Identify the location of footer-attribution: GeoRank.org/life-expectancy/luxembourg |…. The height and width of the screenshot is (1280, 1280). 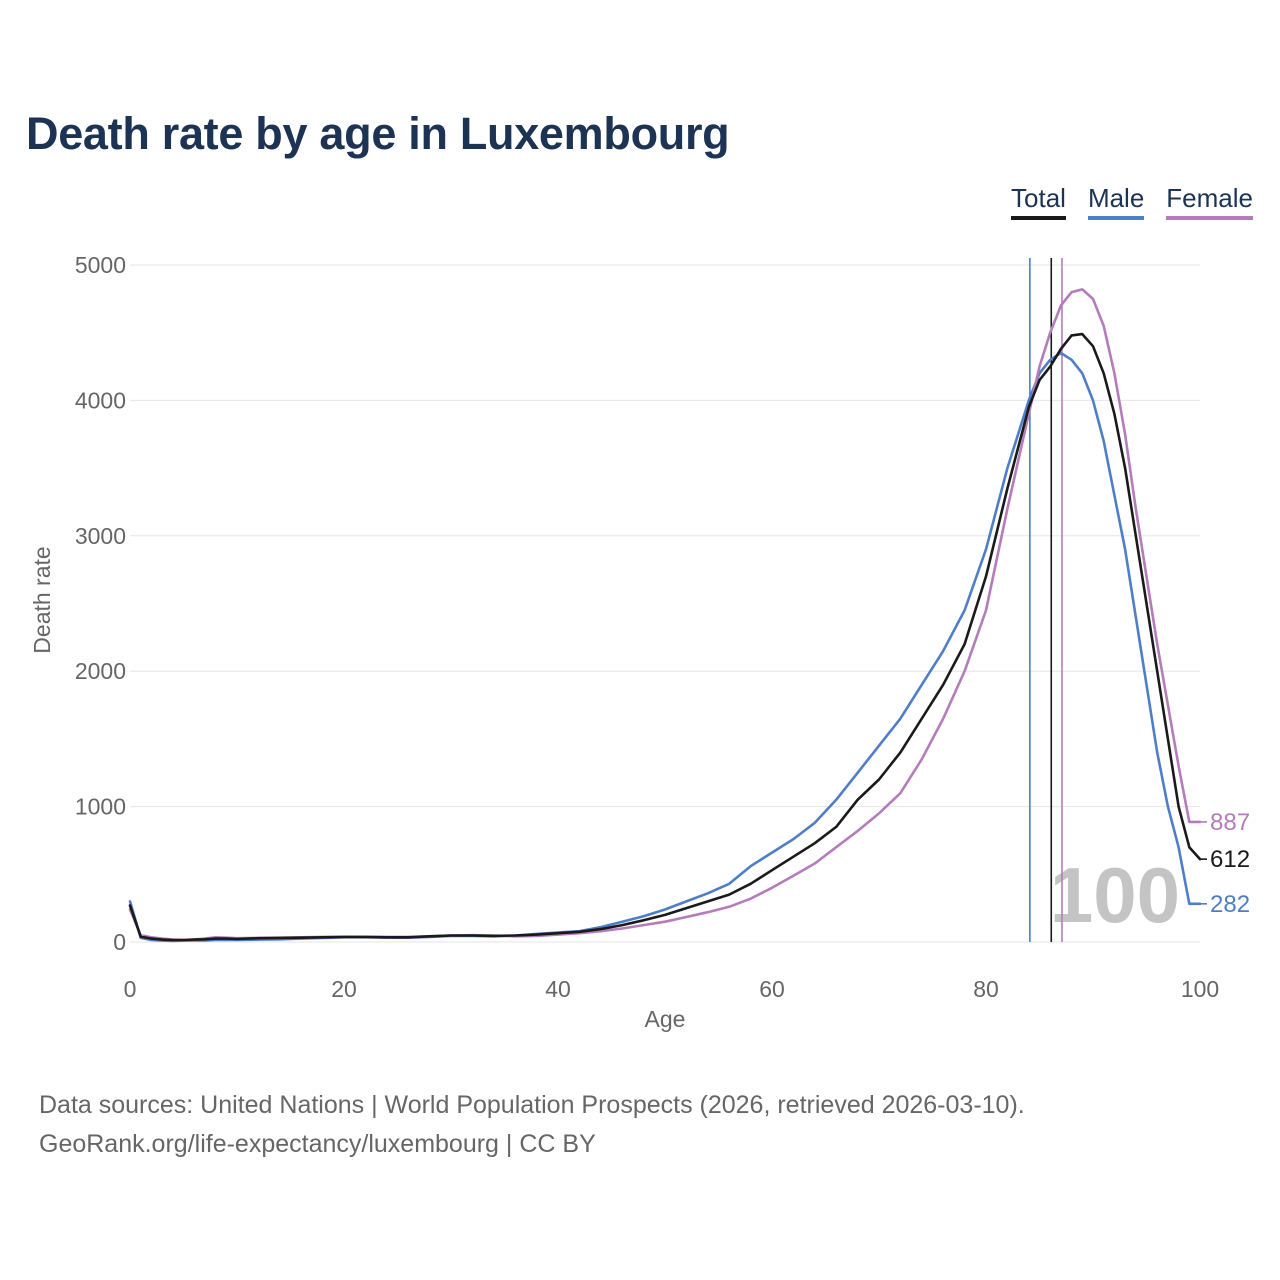
(317, 1144).